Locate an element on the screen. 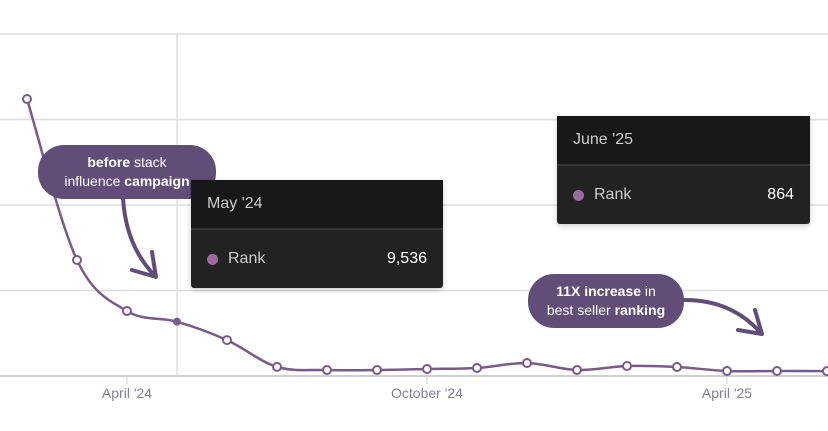  data-point-highlighted is located at coordinates (177, 321).